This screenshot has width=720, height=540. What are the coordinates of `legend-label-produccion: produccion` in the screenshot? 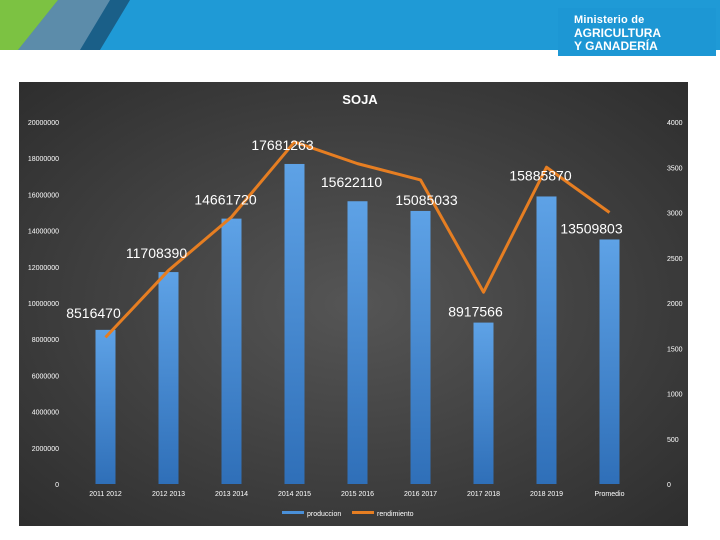 It's located at (324, 514).